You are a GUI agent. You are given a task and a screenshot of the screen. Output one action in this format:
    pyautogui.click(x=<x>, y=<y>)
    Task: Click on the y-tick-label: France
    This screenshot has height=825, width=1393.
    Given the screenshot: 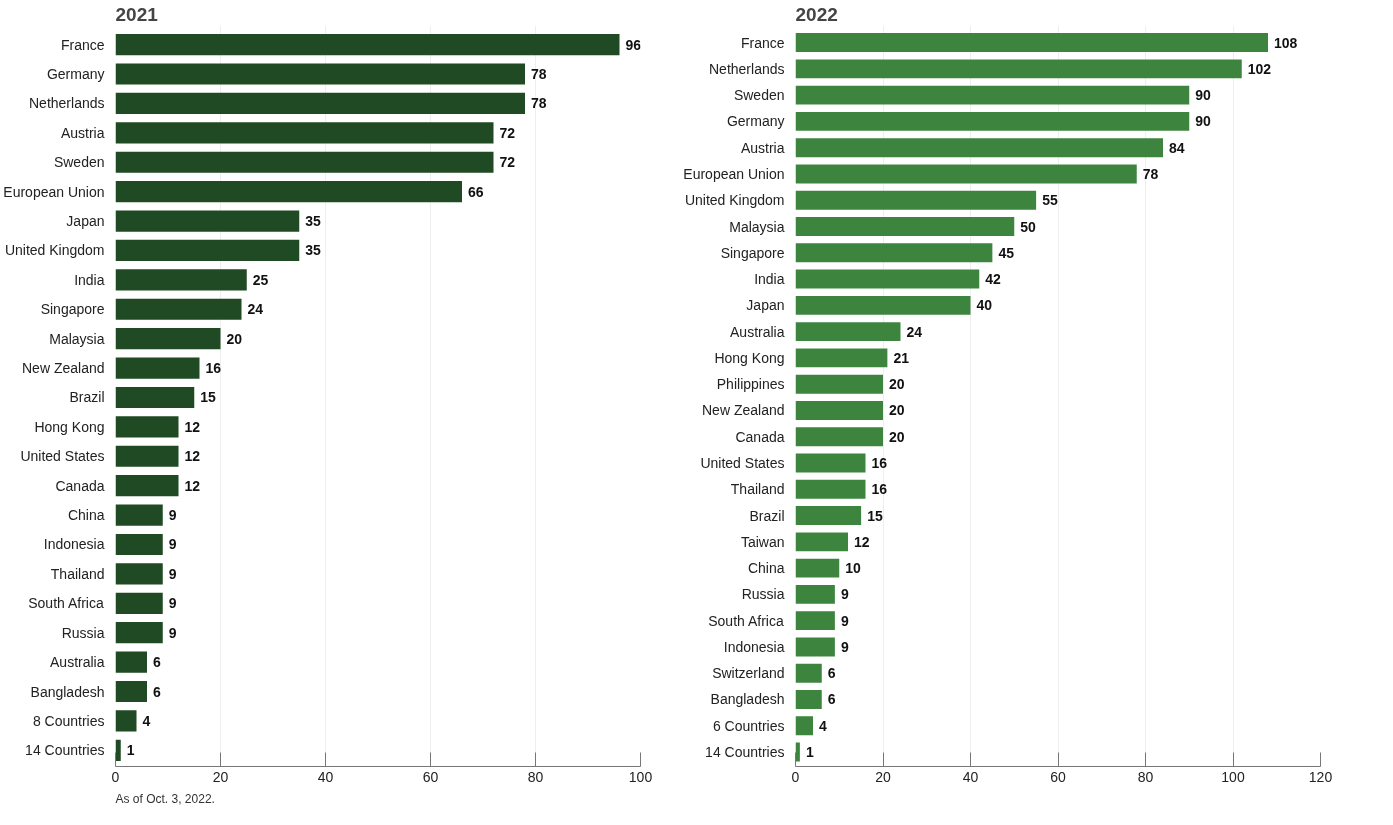 What is the action you would take?
    pyautogui.click(x=82, y=44)
    